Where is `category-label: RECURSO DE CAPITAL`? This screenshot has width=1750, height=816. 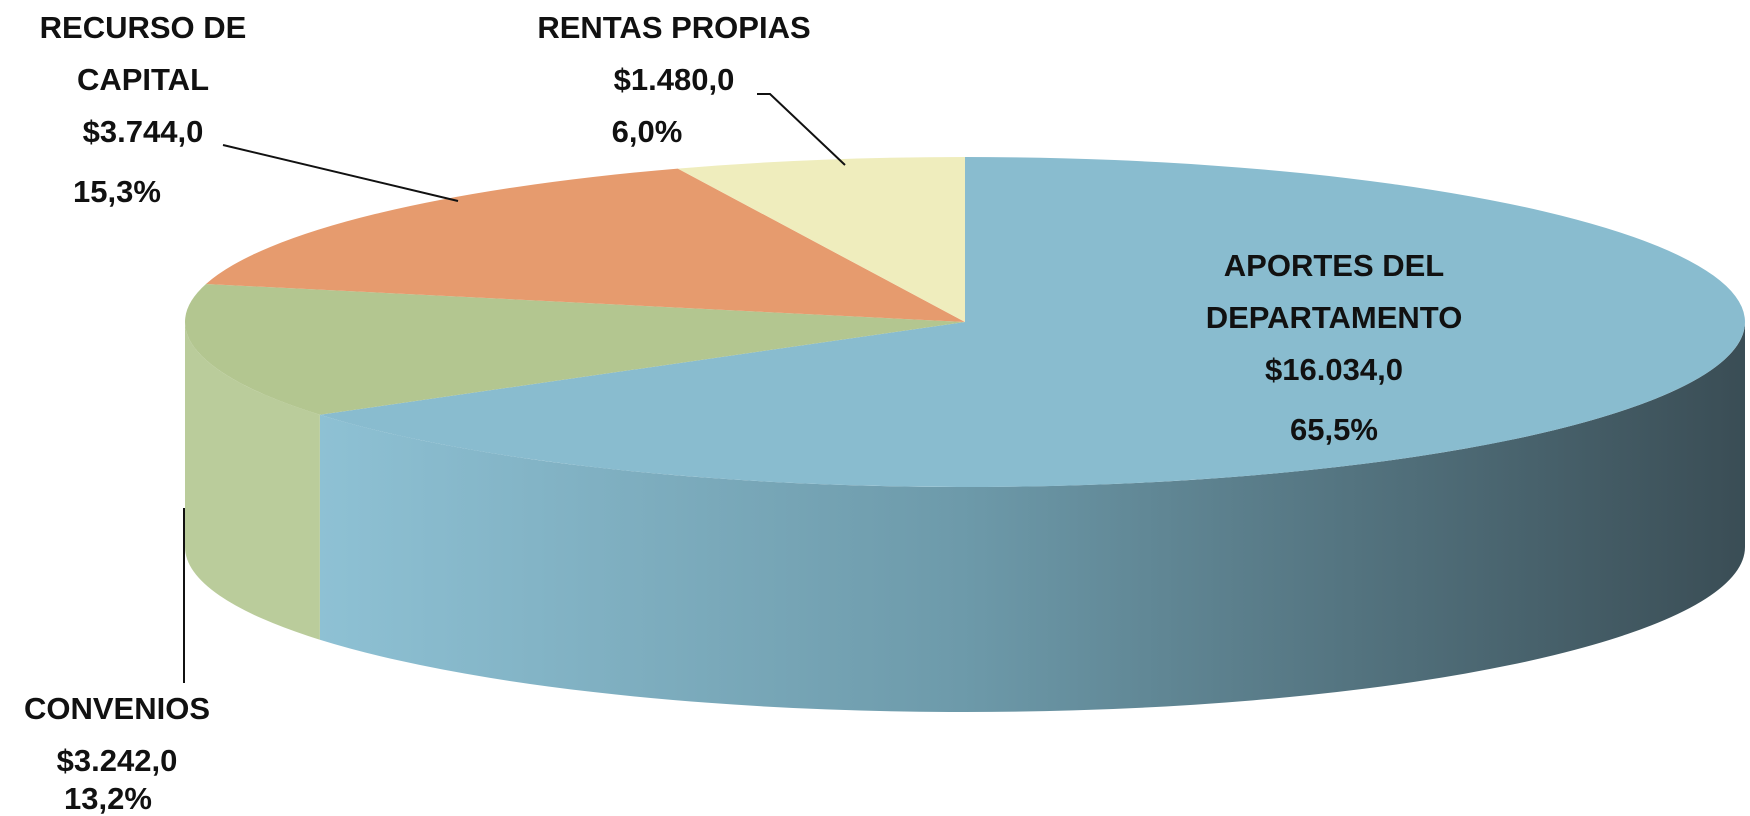 category-label: RECURSO DE CAPITAL is located at coordinates (143, 53).